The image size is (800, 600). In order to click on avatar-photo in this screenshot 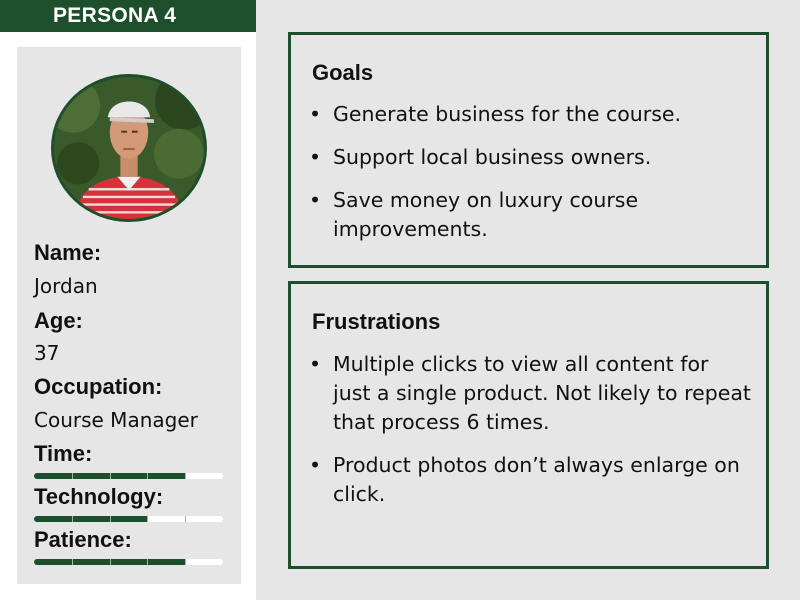, I will do `click(129, 148)`.